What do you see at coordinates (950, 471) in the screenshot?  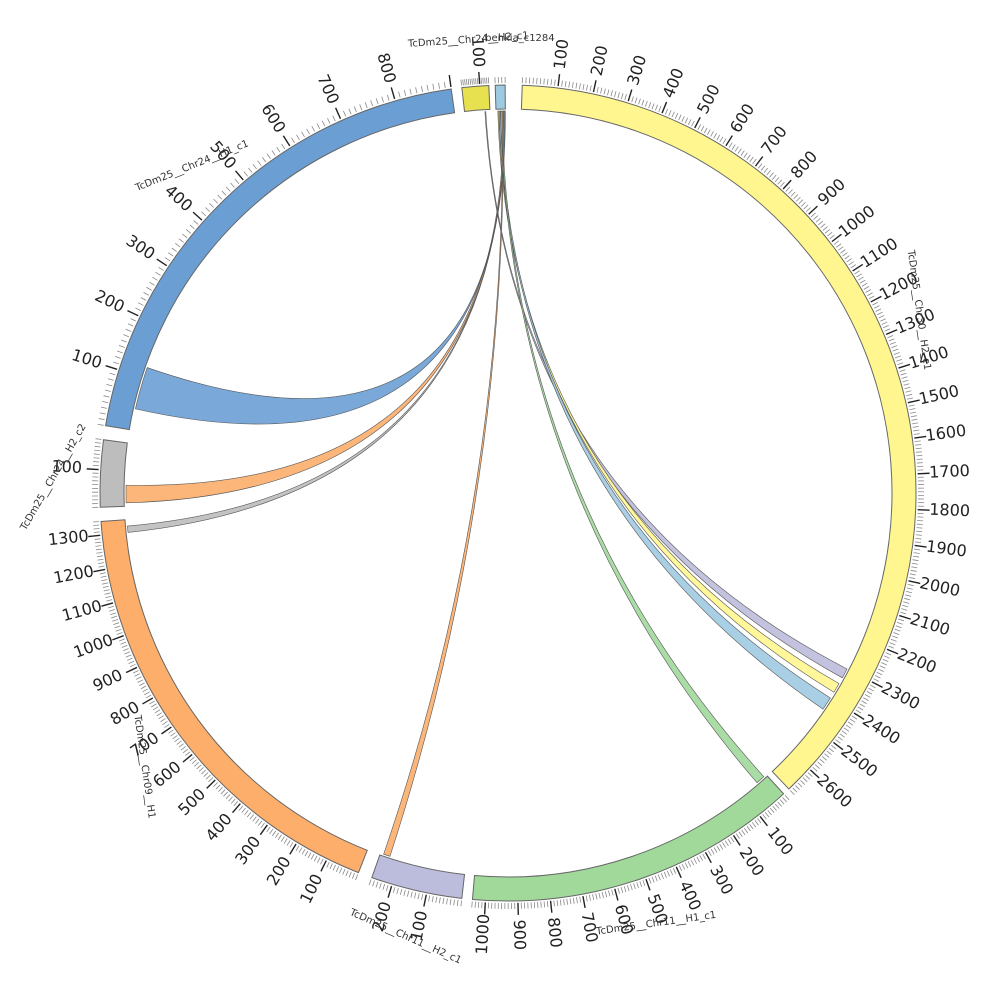 I see `tick-label: 1700` at bounding box center [950, 471].